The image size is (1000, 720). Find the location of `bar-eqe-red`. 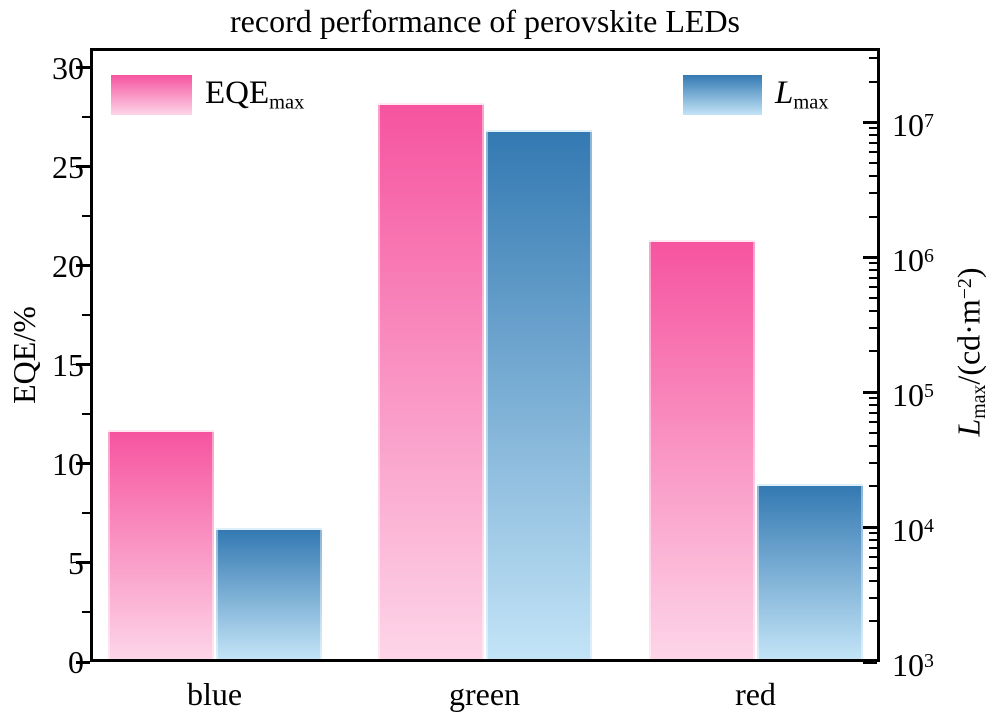

bar-eqe-red is located at coordinates (701, 450).